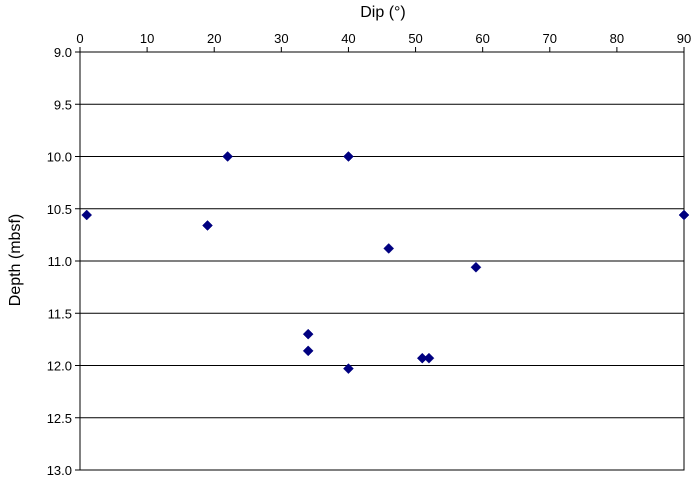 This screenshot has width=692, height=479. What do you see at coordinates (60, 261) in the screenshot?
I see `y-tick-label: 11.0` at bounding box center [60, 261].